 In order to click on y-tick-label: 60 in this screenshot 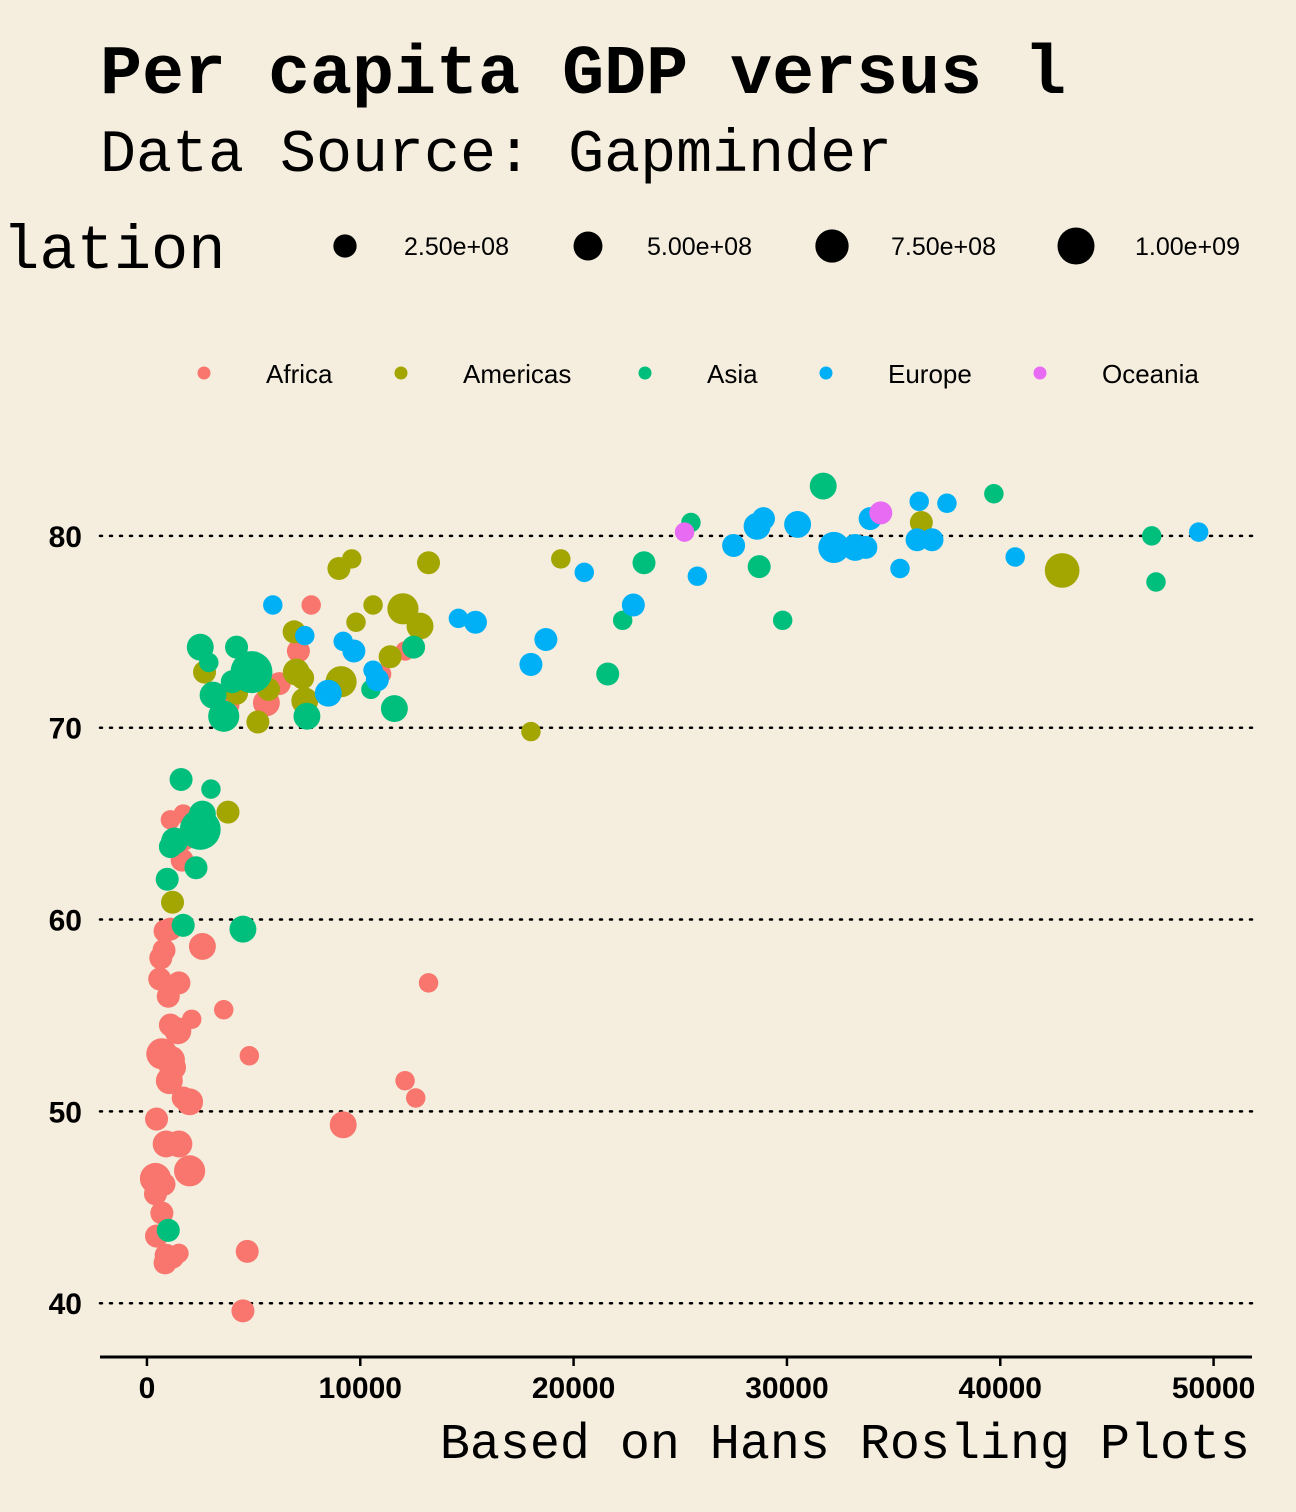, I will do `click(65, 921)`.